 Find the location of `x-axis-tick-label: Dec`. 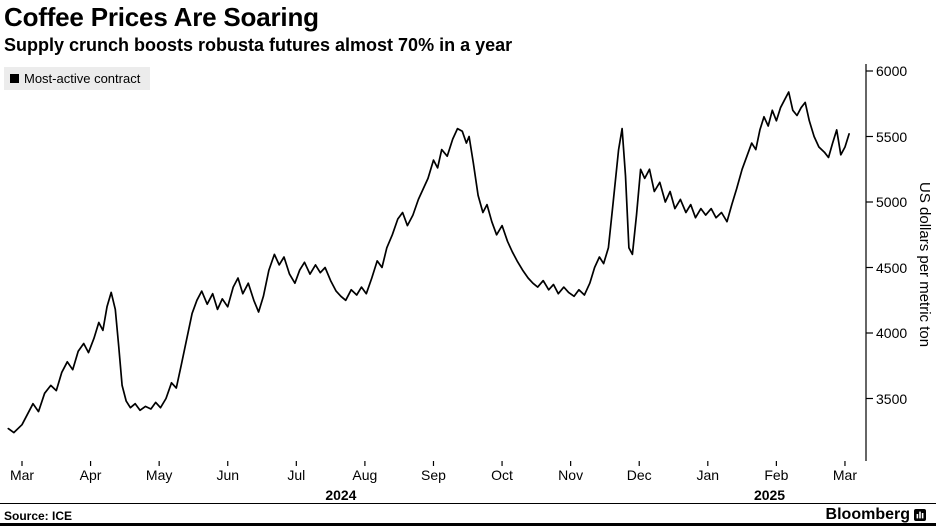

x-axis-tick-label: Dec is located at coordinates (639, 475).